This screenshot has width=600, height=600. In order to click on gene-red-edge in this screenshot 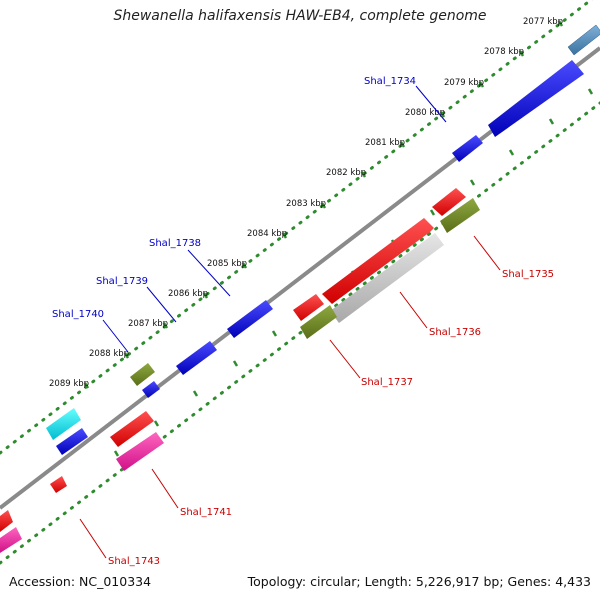, I will do `click(6, 521)`.